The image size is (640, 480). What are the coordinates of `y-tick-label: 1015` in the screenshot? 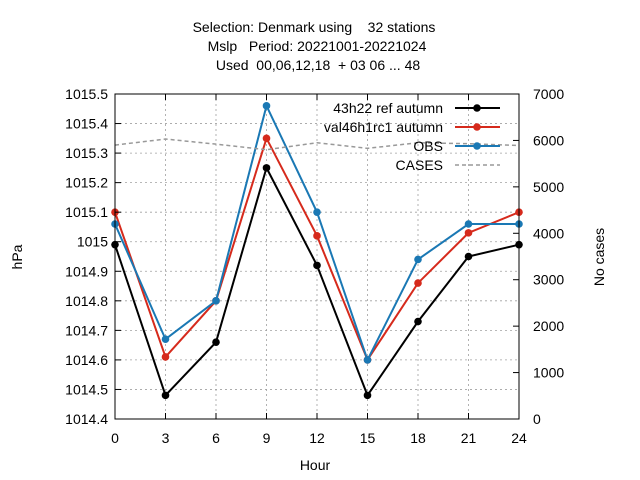 It's located at (92, 242).